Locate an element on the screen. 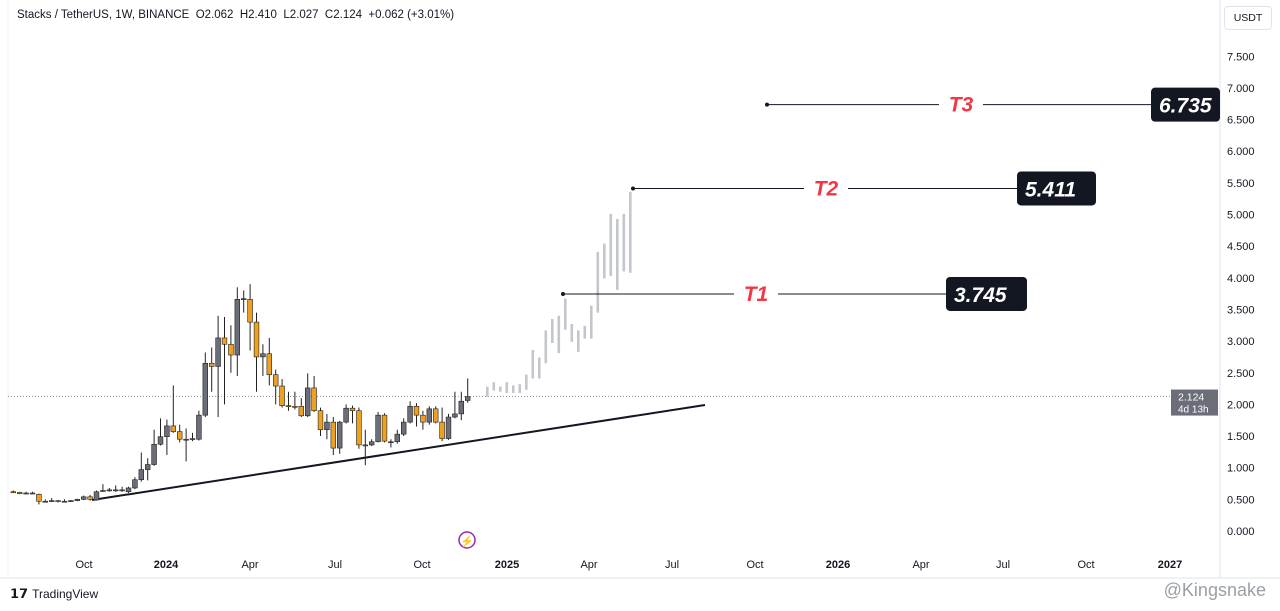 This screenshot has height=611, width=1280. high-value: H2.410 is located at coordinates (258, 15).